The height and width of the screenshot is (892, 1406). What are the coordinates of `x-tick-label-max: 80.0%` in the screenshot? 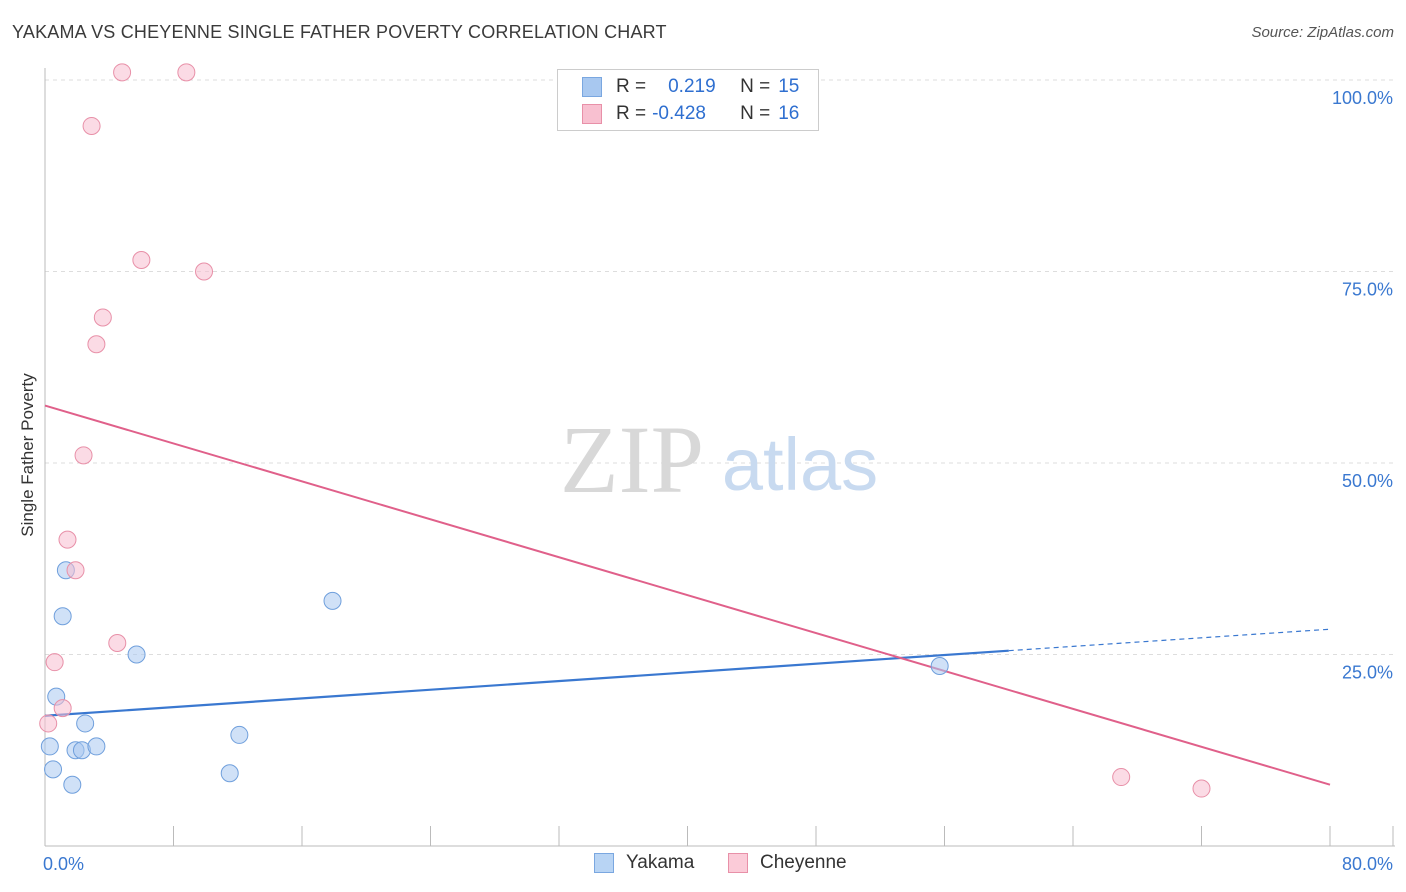 It's located at (1367, 864).